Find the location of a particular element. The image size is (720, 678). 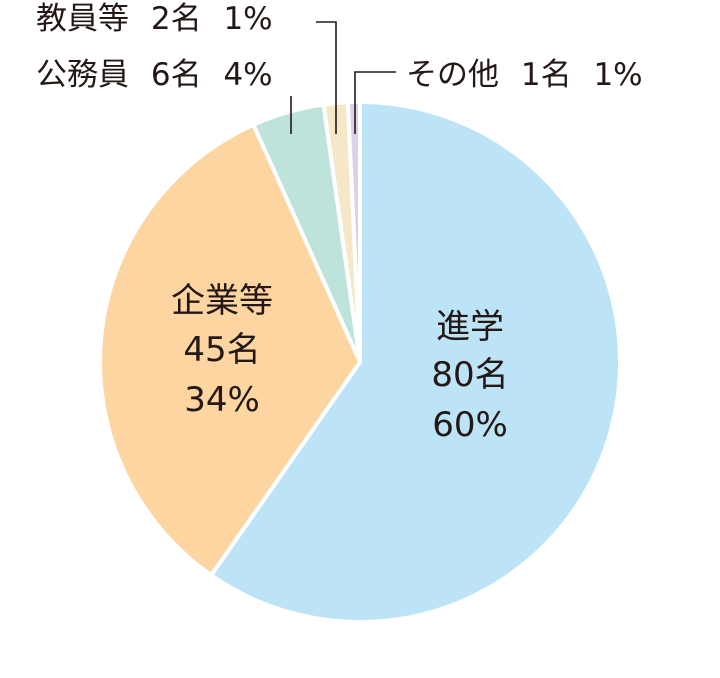

slice-label-name: 企業等 is located at coordinates (222, 301).